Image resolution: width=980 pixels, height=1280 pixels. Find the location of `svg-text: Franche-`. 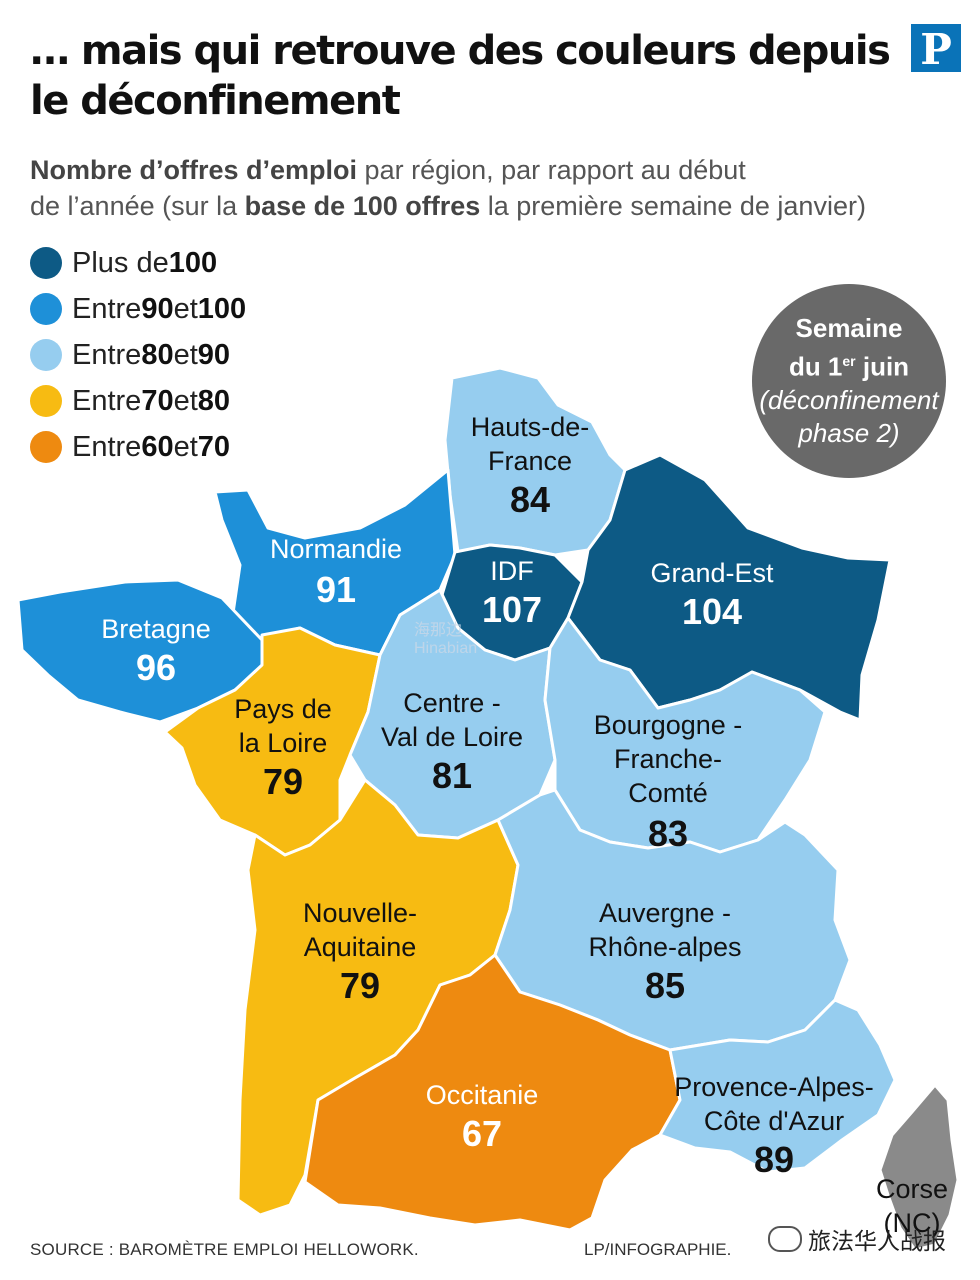

svg-text: Franche- is located at coordinates (668, 759).